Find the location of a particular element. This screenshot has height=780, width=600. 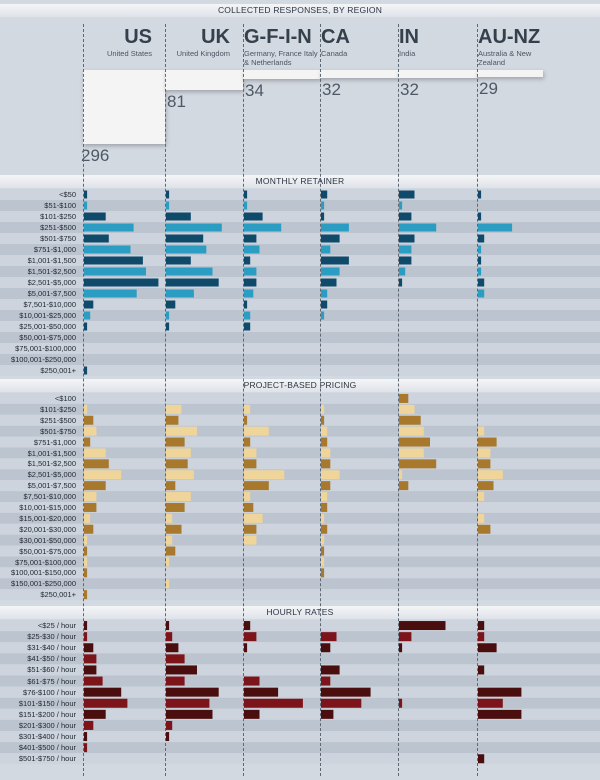

category-label: $50,001-$75,000 is located at coordinates (47, 337).